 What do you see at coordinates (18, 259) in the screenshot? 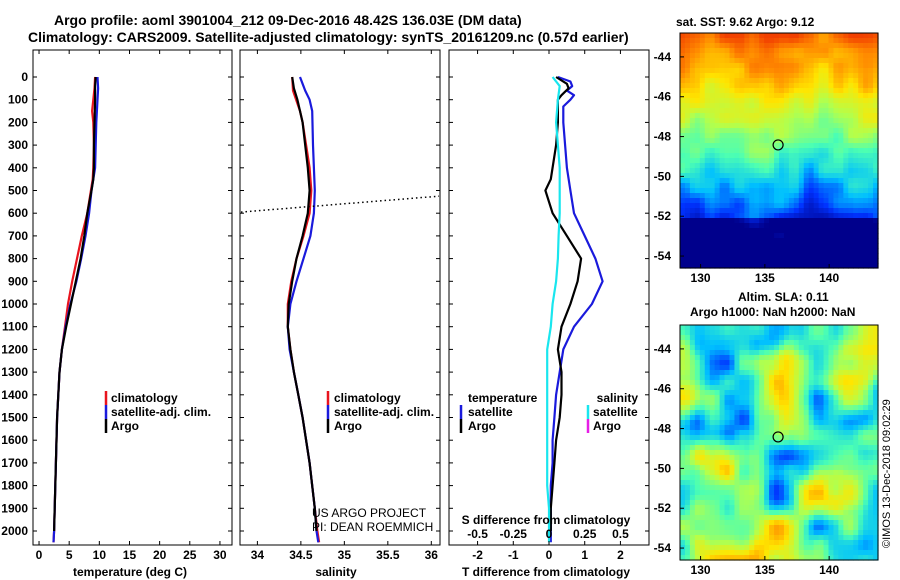
I see `depth-tick-label: 800` at bounding box center [18, 259].